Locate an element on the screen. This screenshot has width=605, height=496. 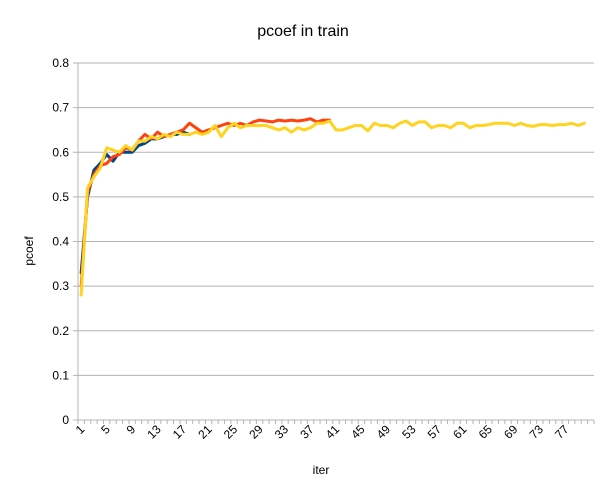
x-tick-label: 21 is located at coordinates (205, 432).